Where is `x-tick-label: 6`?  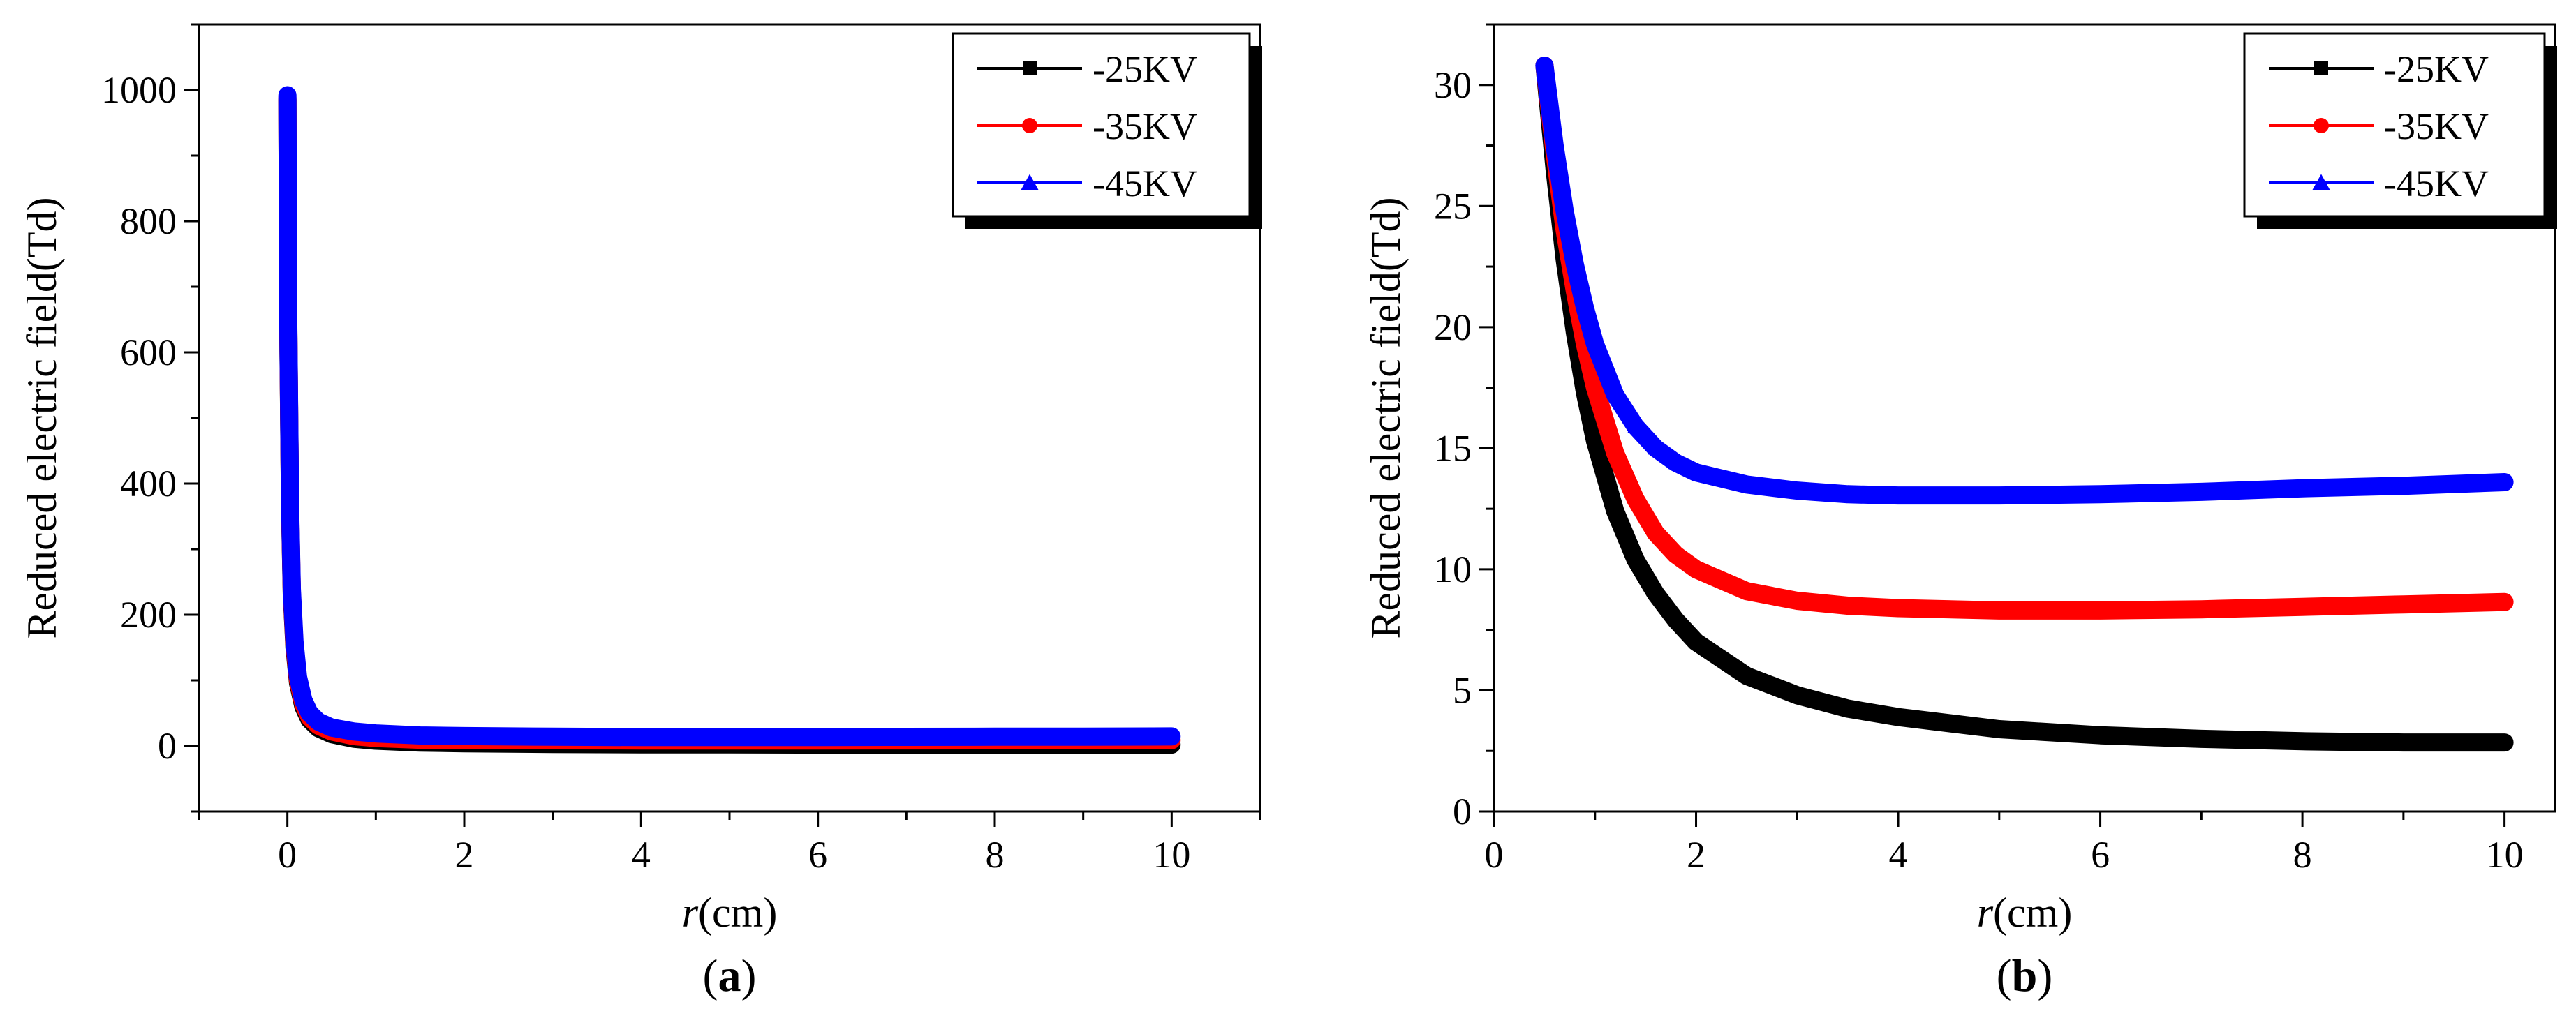 x-tick-label: 6 is located at coordinates (2100, 855).